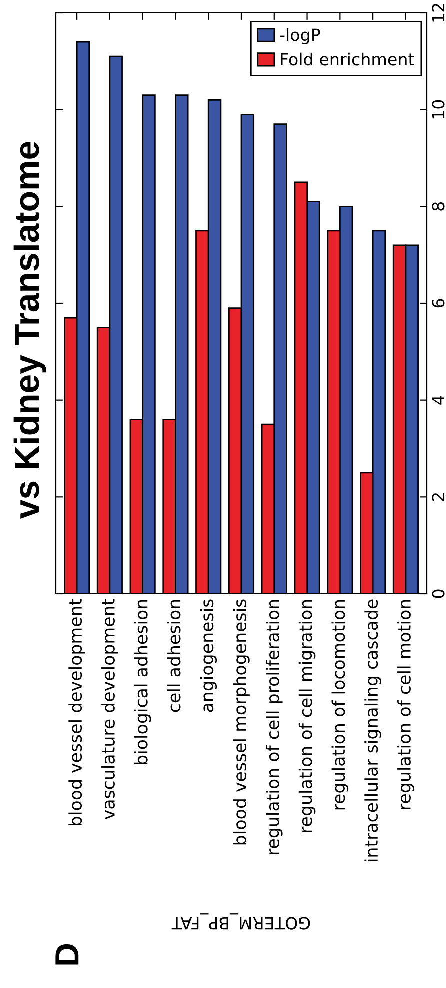  I want to click on y-tick-label: 2, so click(438, 498).